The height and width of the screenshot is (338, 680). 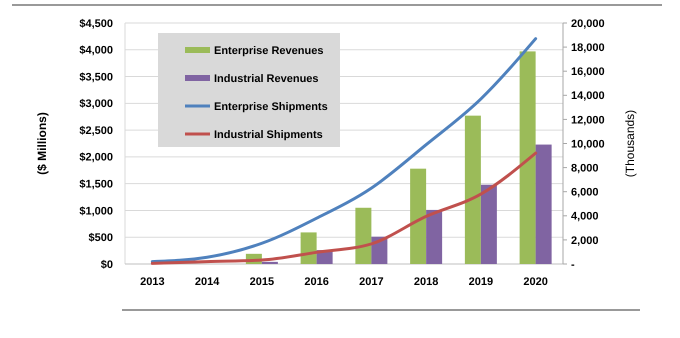 I want to click on y-tick-label: $4,000, so click(x=96, y=50).